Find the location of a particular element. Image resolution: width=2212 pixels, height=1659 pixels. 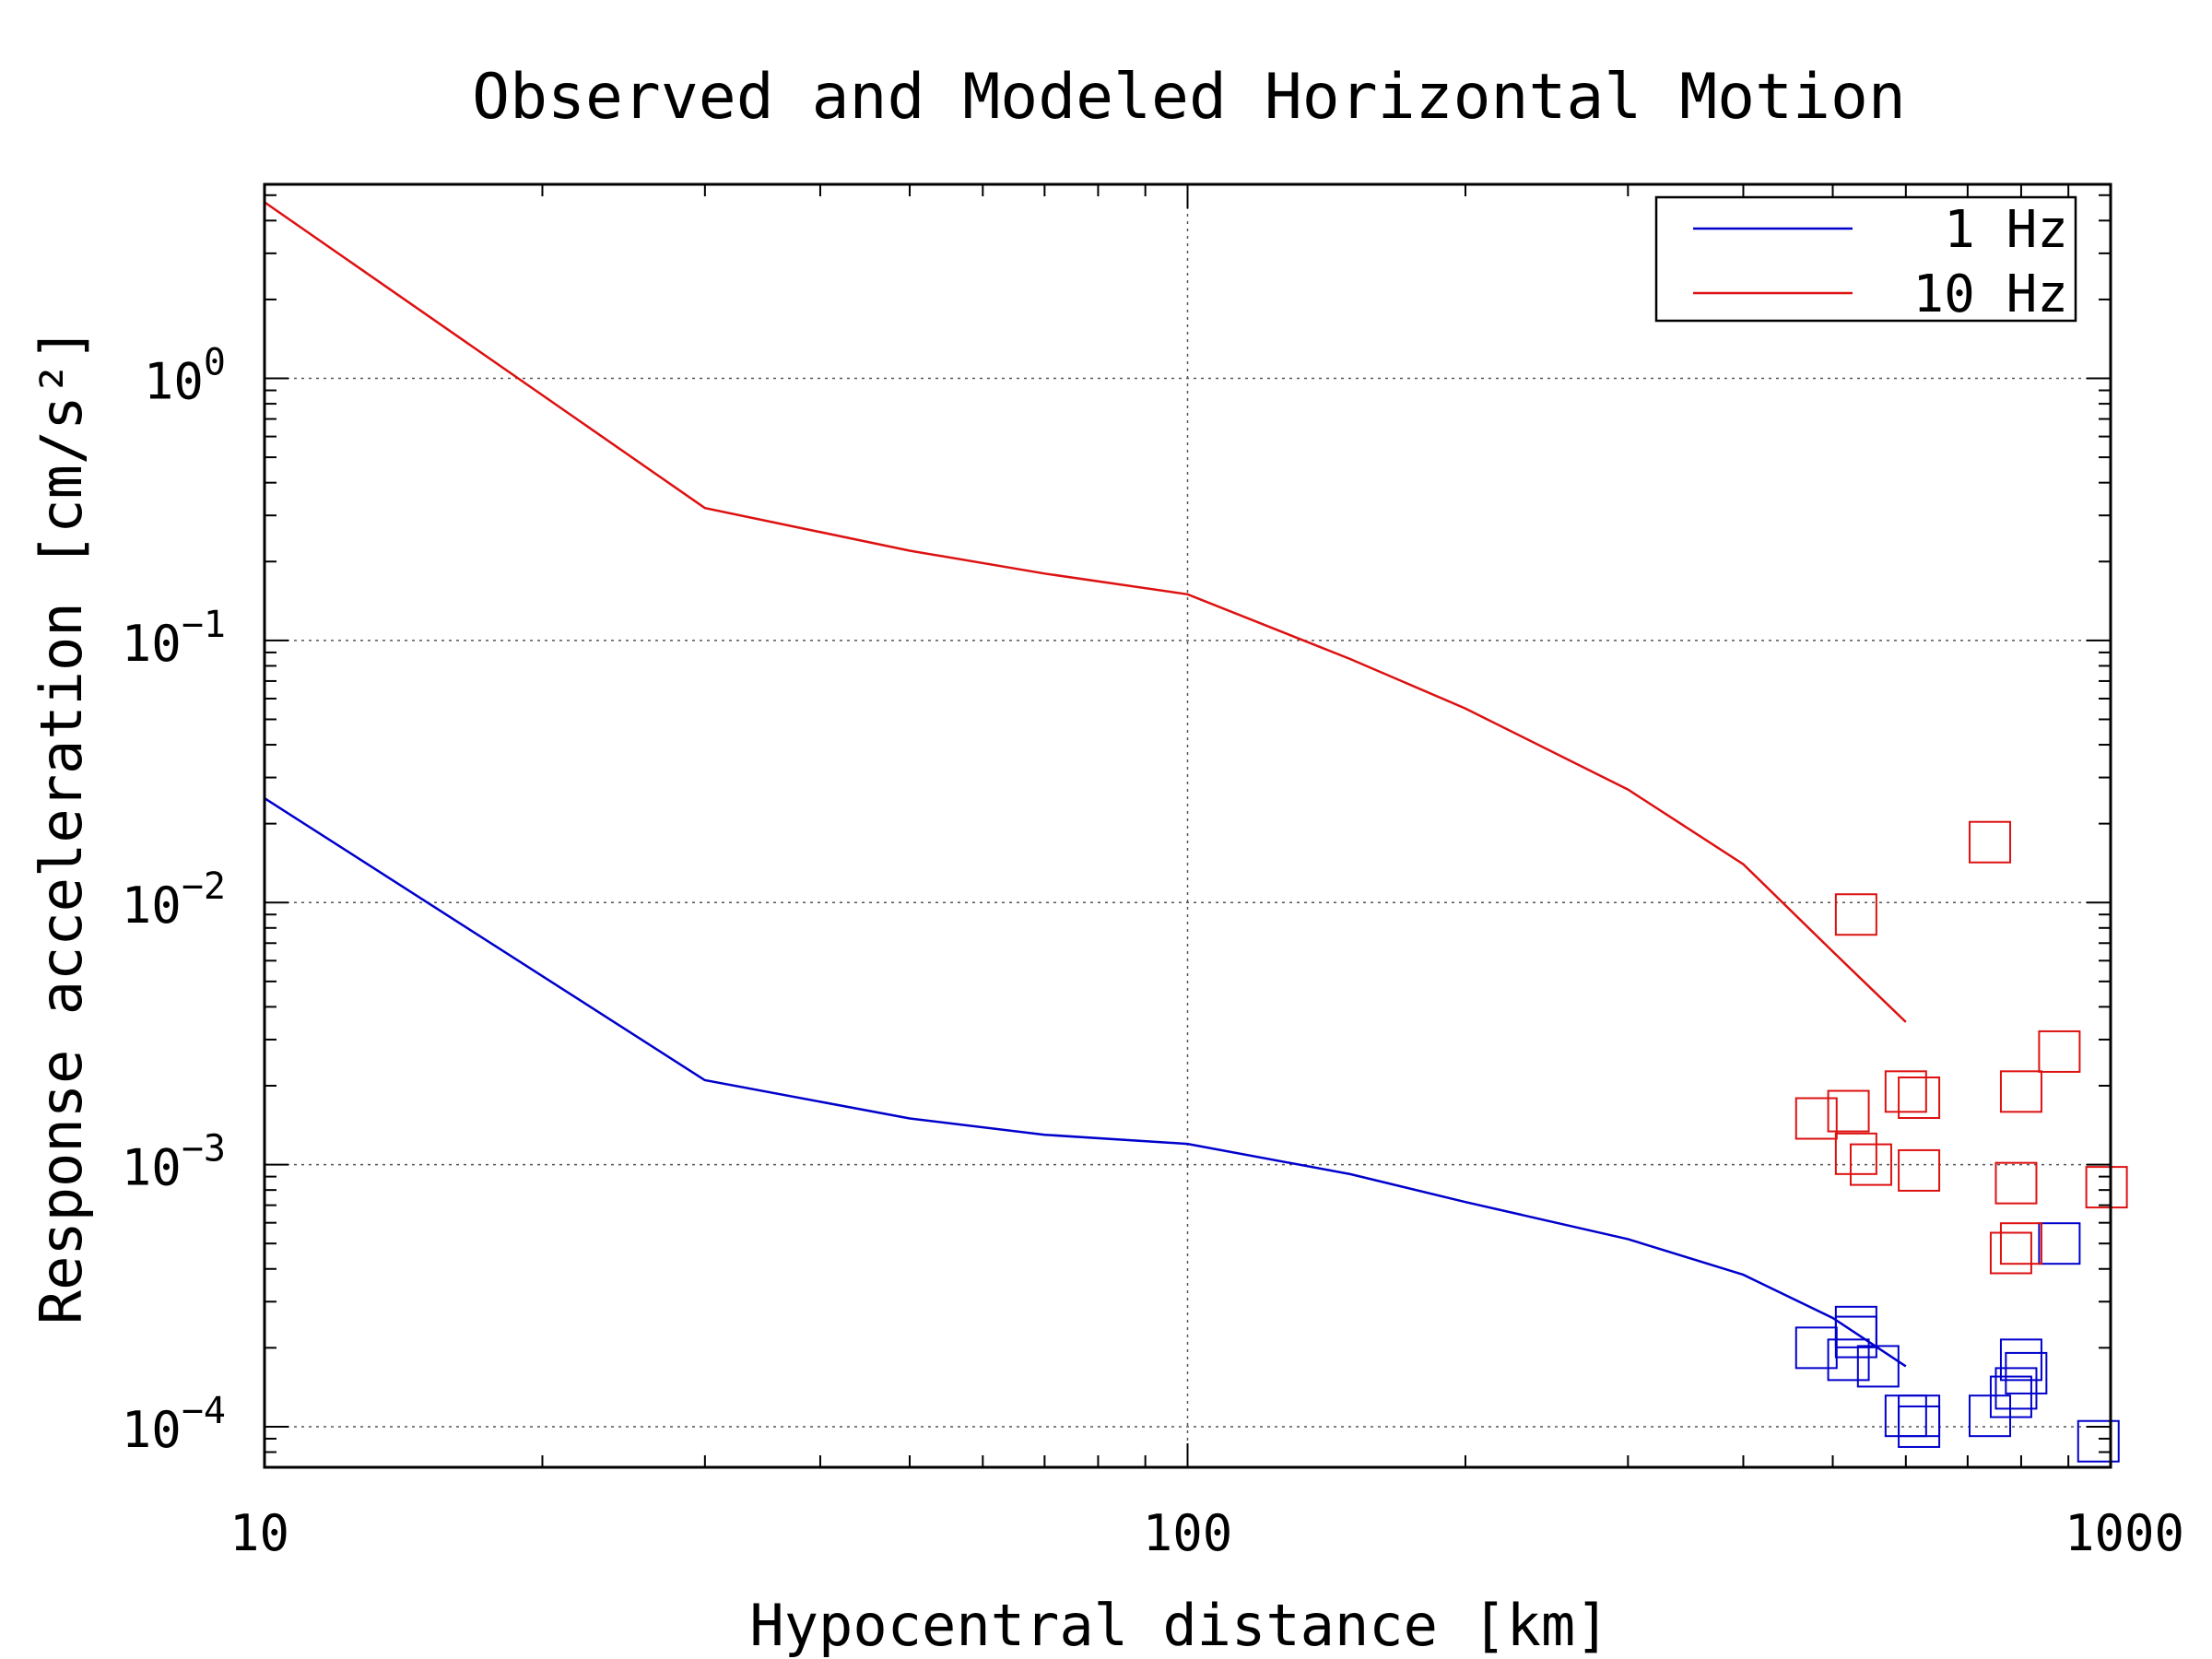

y-tick-label: 10⁻³ is located at coordinates (174, 1162).